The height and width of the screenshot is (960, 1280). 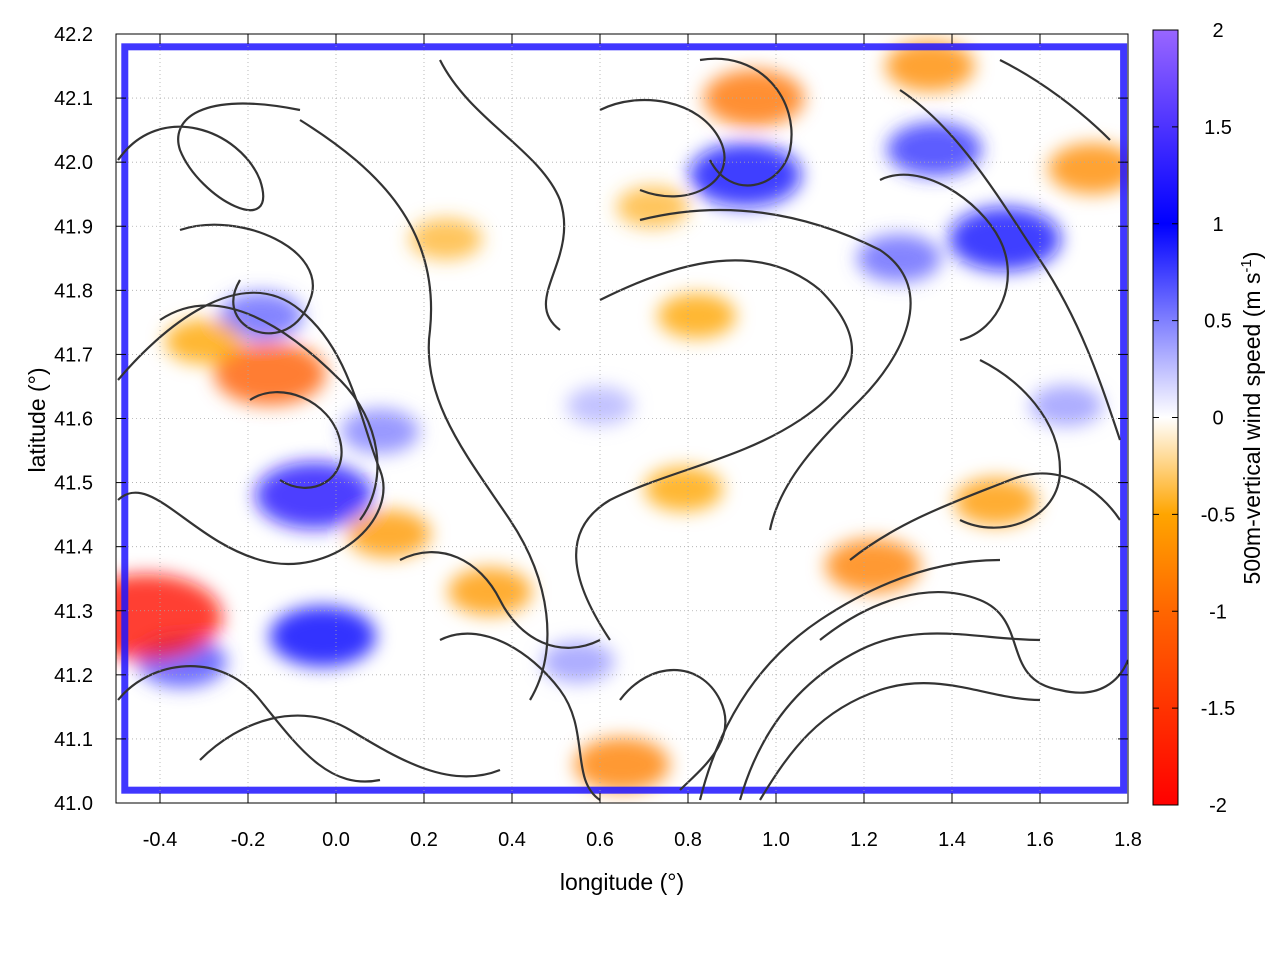 I want to click on y-tick-label: 41.3, so click(x=73, y=612).